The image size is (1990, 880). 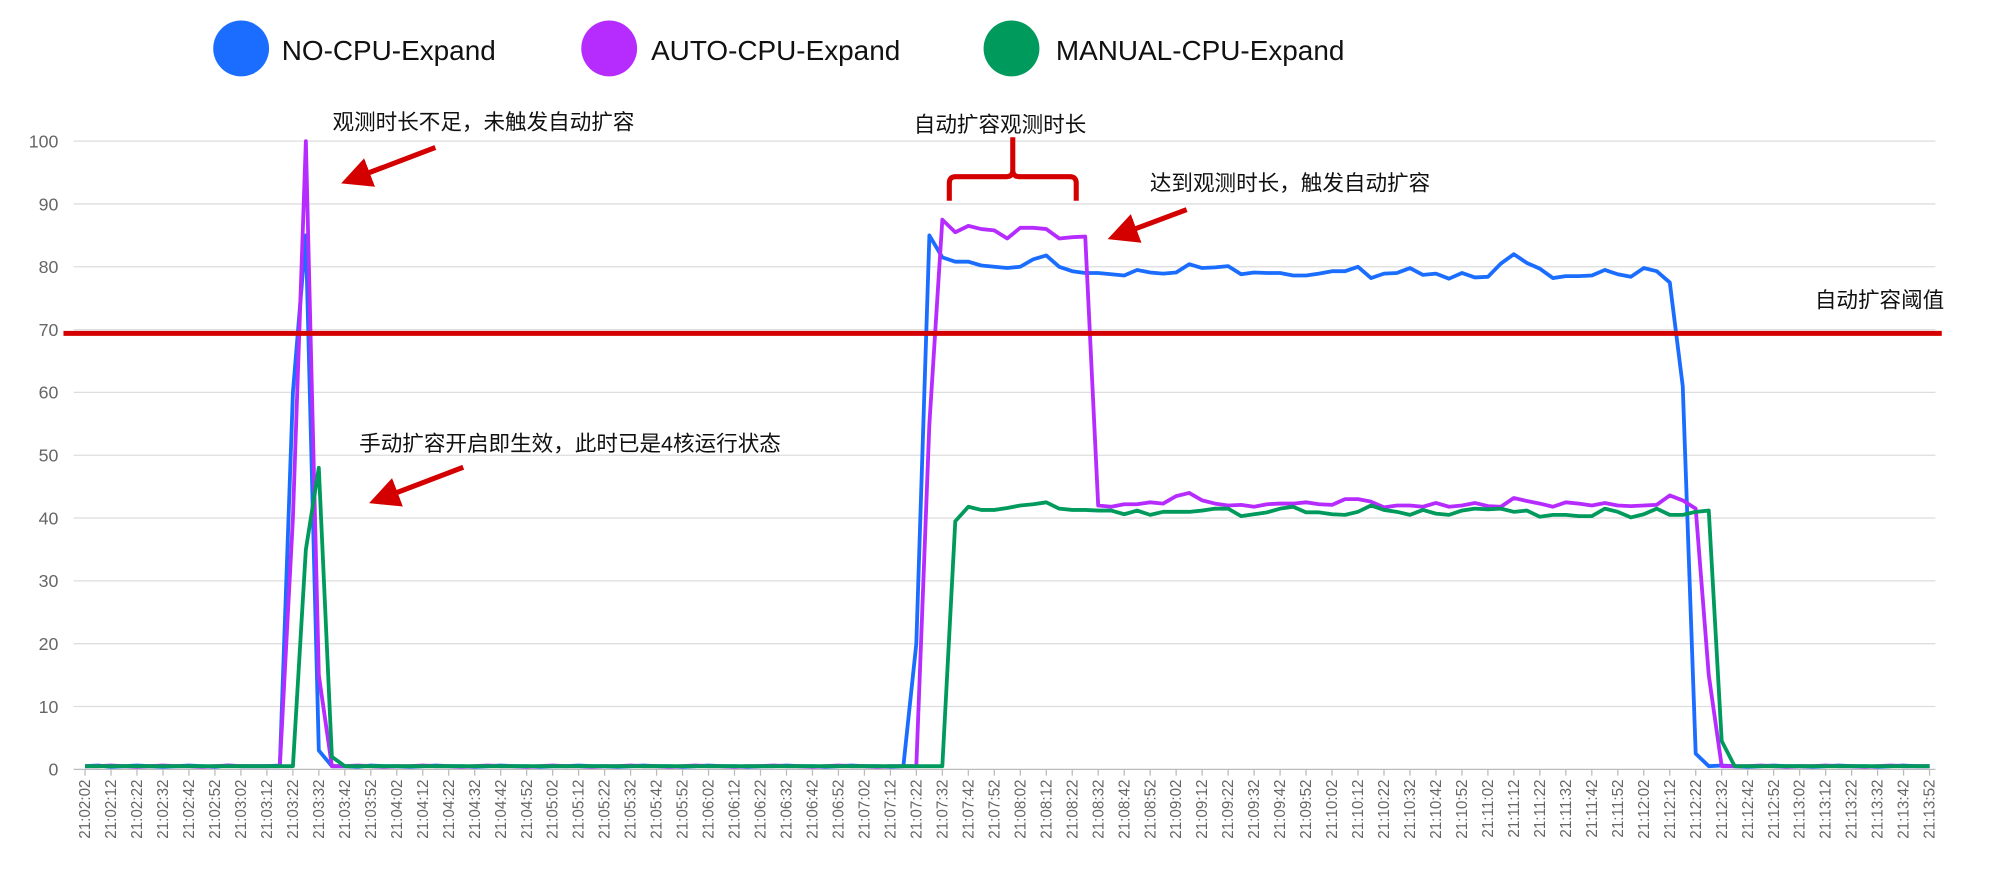 What do you see at coordinates (1748, 808) in the screenshot?
I see `x-tick-label: 21:12:42` at bounding box center [1748, 808].